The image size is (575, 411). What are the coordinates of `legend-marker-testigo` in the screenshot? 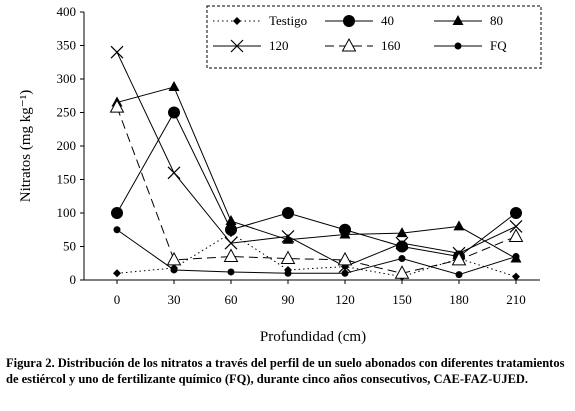 It's located at (237, 21).